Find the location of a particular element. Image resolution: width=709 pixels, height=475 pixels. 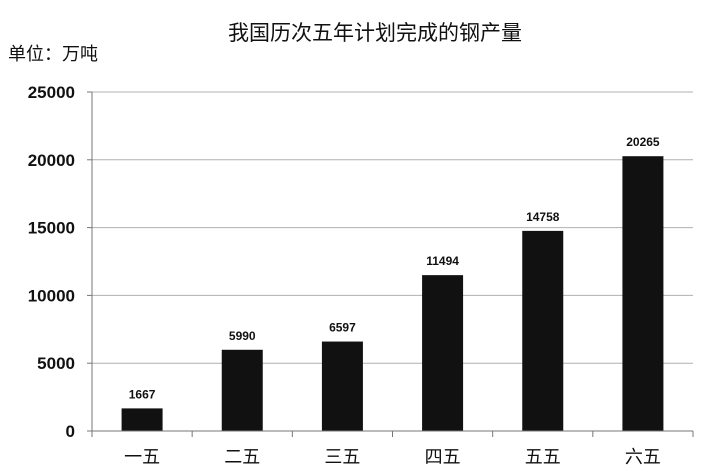

x-tick-label: 二五 is located at coordinates (242, 457).